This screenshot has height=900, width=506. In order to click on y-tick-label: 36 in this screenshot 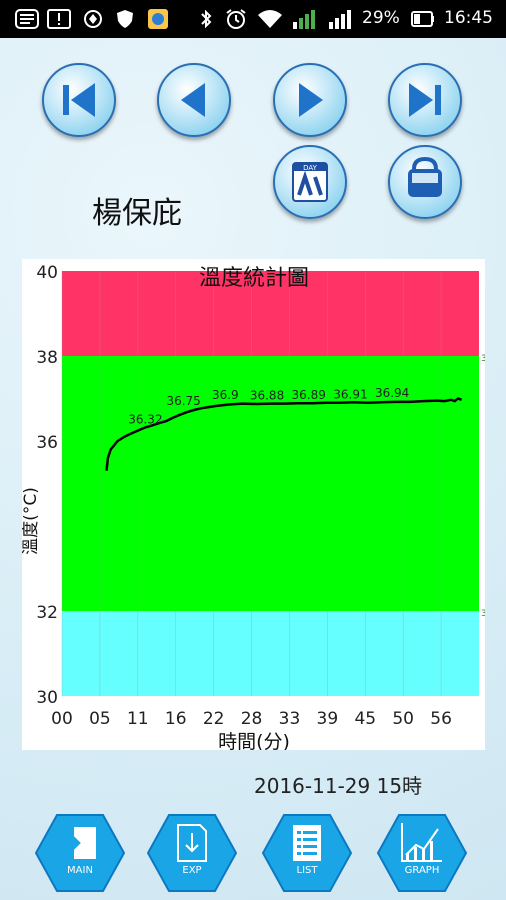, I will do `click(47, 443)`.